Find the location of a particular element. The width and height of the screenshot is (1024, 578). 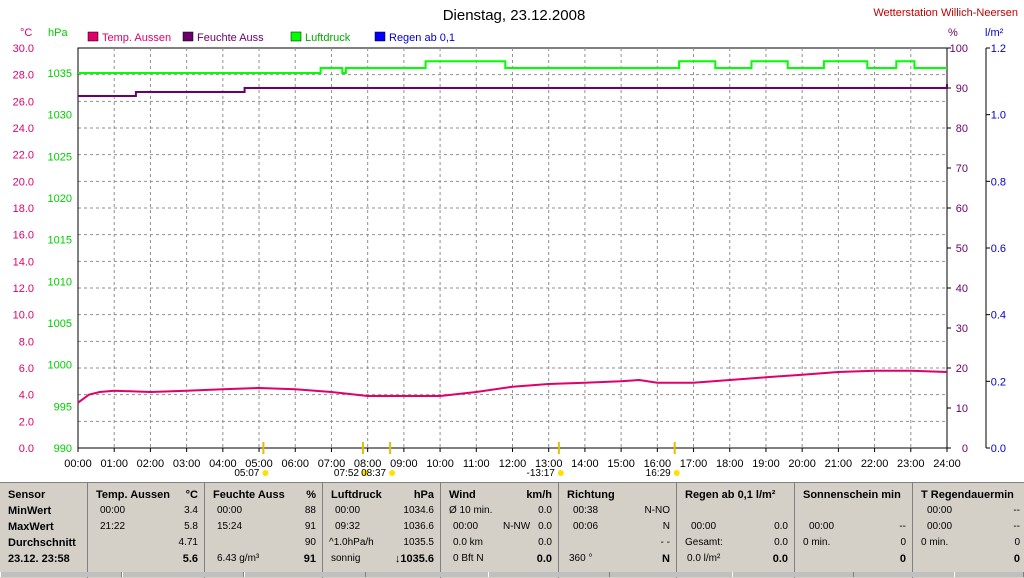

pressure-tick-label: 1020 is located at coordinates (60, 199).